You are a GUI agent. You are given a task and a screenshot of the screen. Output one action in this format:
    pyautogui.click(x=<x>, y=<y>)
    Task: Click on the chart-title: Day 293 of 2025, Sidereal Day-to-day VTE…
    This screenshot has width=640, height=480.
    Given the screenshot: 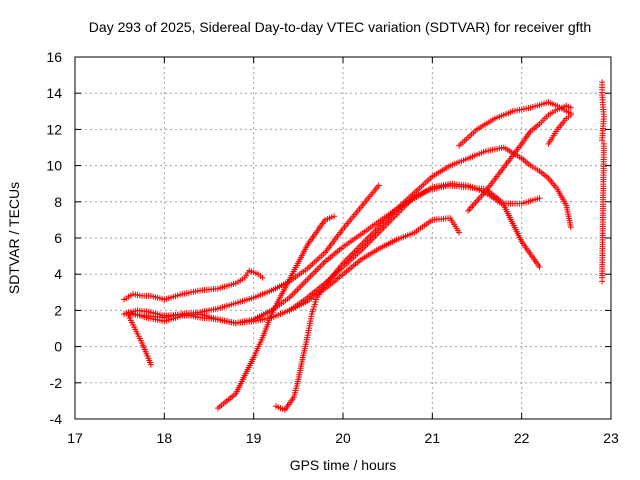 What is the action you would take?
    pyautogui.click(x=340, y=27)
    